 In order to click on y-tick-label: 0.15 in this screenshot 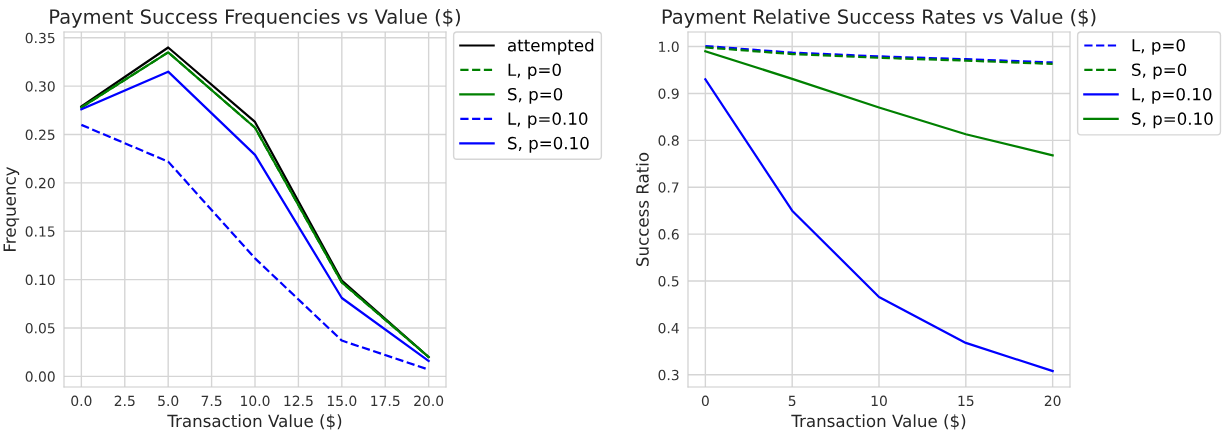, I will do `click(40, 231)`.